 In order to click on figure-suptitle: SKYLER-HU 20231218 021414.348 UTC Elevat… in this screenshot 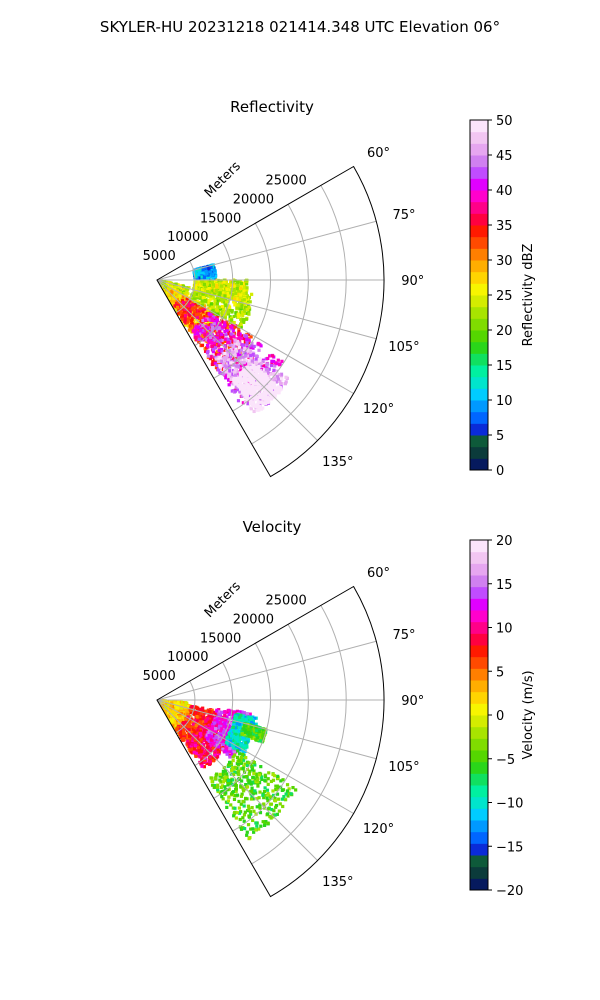, I will do `click(300, 27)`.